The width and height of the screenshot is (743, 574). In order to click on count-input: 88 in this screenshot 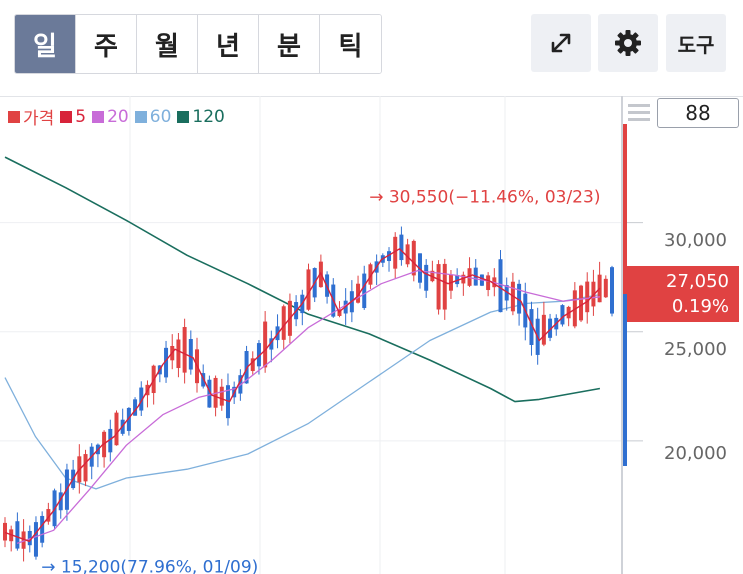, I will do `click(698, 113)`.